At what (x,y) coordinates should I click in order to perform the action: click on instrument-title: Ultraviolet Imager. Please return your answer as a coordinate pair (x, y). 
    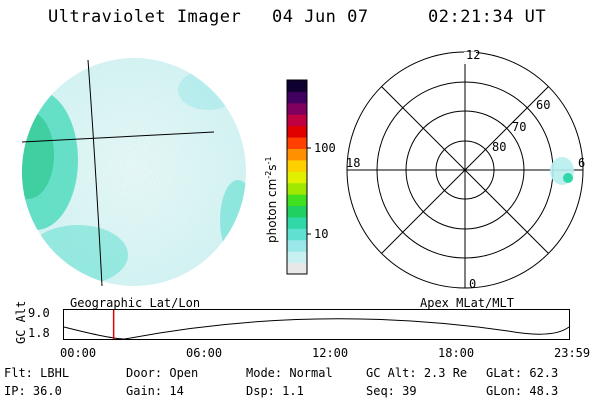
    Looking at the image, I should click on (145, 17).